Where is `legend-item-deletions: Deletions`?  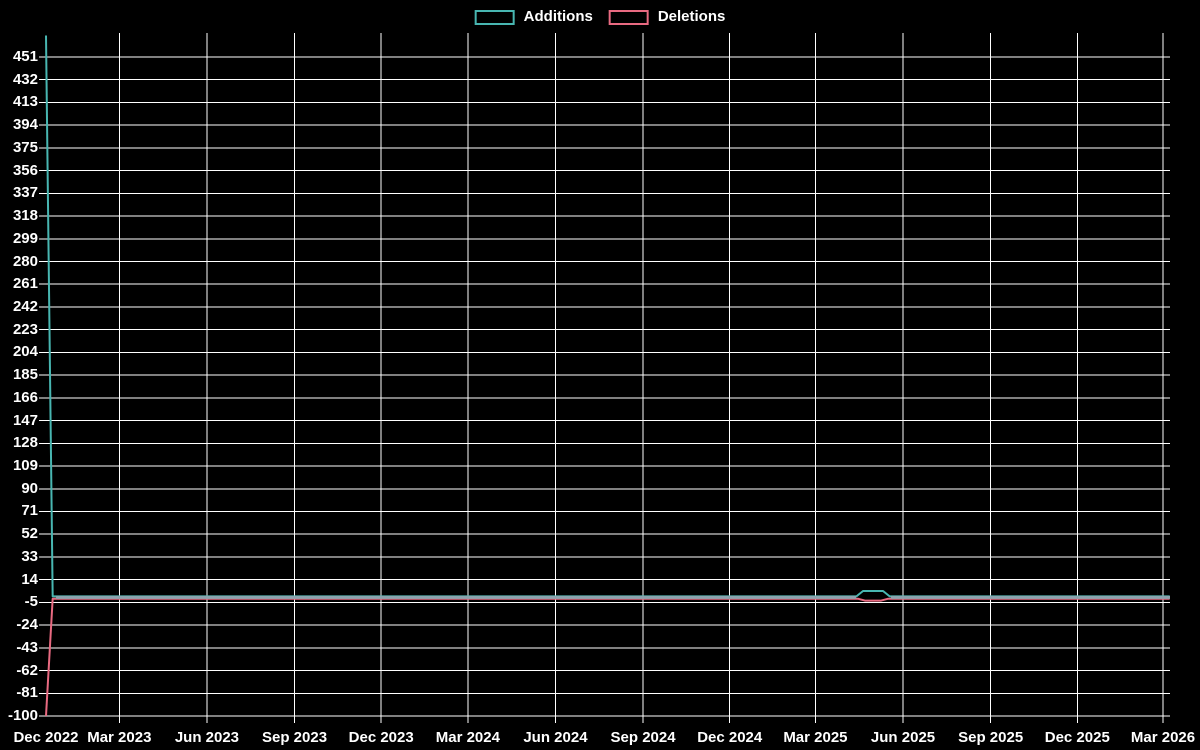 legend-item-deletions: Deletions is located at coordinates (667, 17).